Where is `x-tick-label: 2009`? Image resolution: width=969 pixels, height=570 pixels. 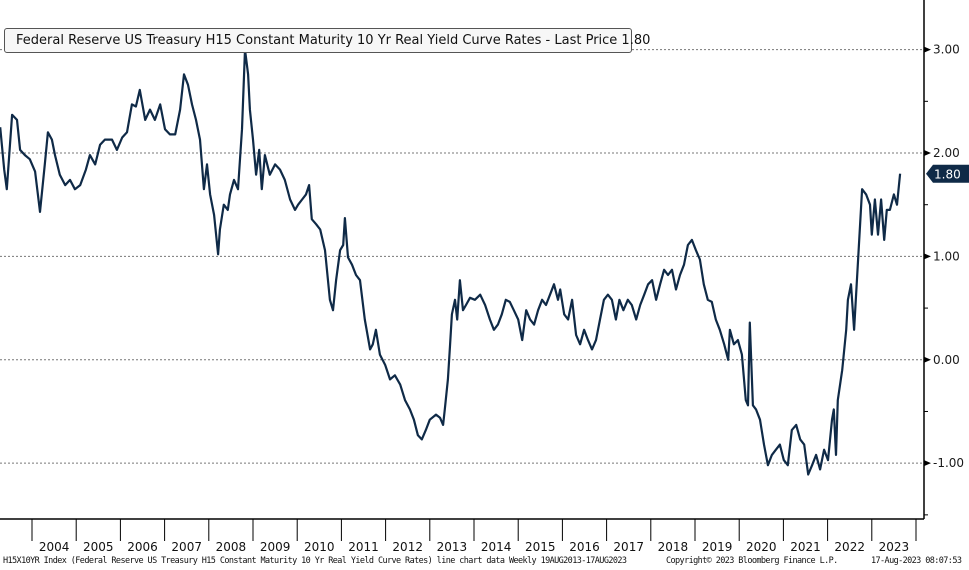
x-tick-label: 2009 is located at coordinates (275, 547).